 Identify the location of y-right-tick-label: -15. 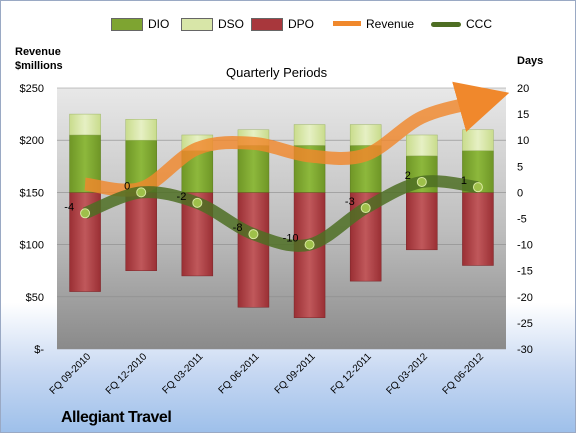
(525, 272).